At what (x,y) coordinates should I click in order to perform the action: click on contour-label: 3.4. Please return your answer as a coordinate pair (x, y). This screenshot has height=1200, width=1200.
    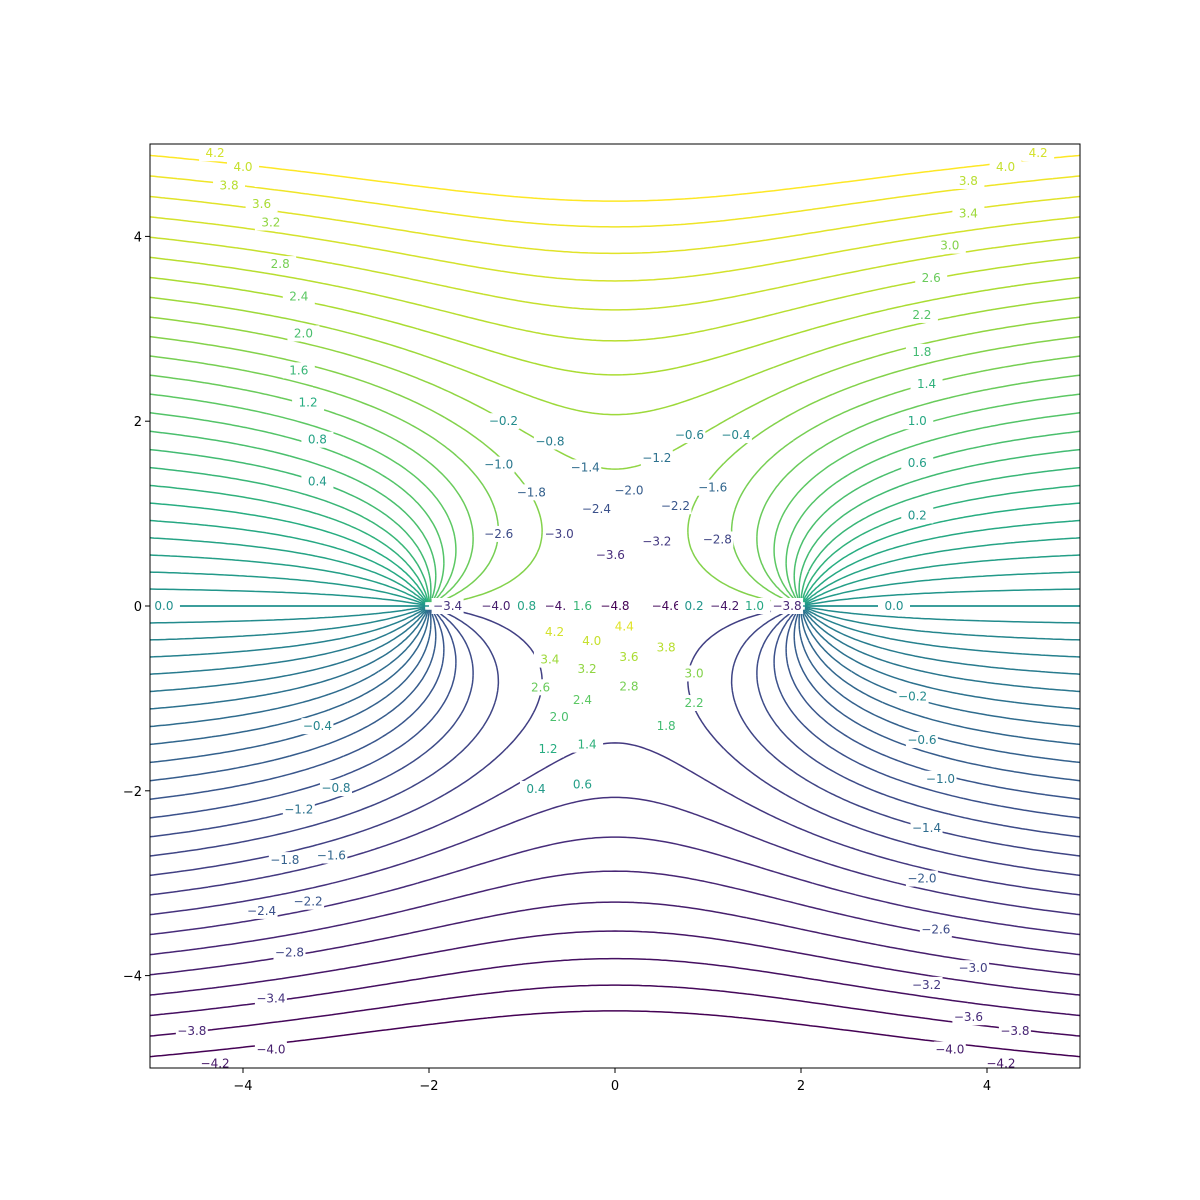
    Looking at the image, I should click on (549, 659).